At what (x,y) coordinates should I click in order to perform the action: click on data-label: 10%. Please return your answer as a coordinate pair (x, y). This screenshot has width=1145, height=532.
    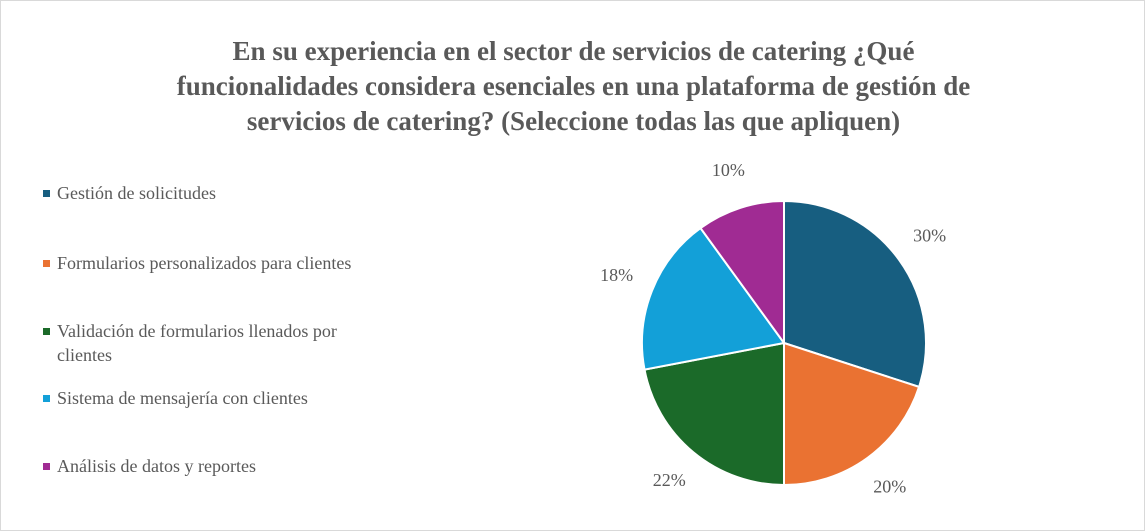
    Looking at the image, I should click on (728, 170).